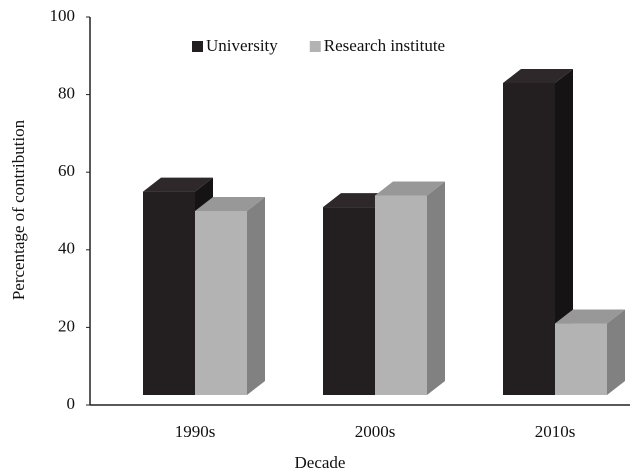  Describe the element at coordinates (384, 45) in the screenshot. I see `legend-label: Research institute` at that location.